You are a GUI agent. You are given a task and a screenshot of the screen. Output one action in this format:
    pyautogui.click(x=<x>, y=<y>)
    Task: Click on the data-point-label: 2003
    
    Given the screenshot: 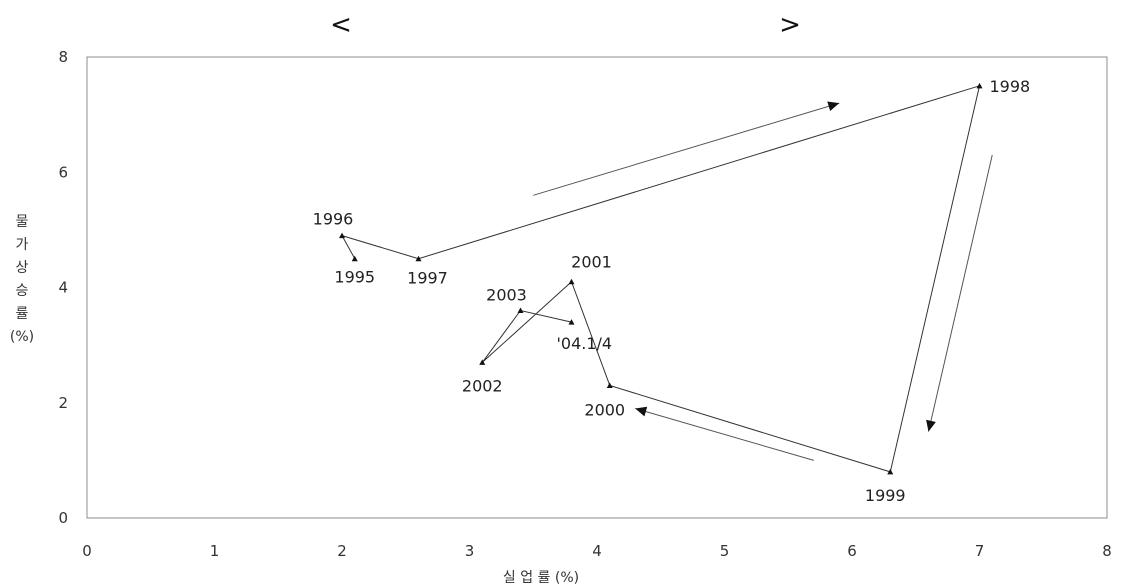 What is the action you would take?
    pyautogui.click(x=506, y=295)
    